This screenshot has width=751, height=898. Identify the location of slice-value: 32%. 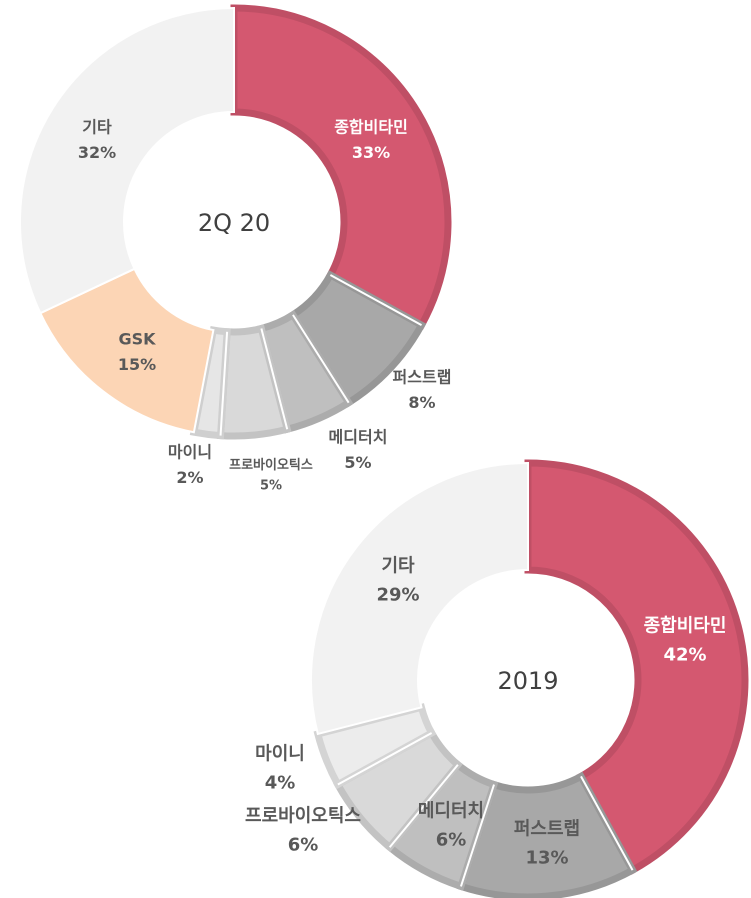
(97, 152).